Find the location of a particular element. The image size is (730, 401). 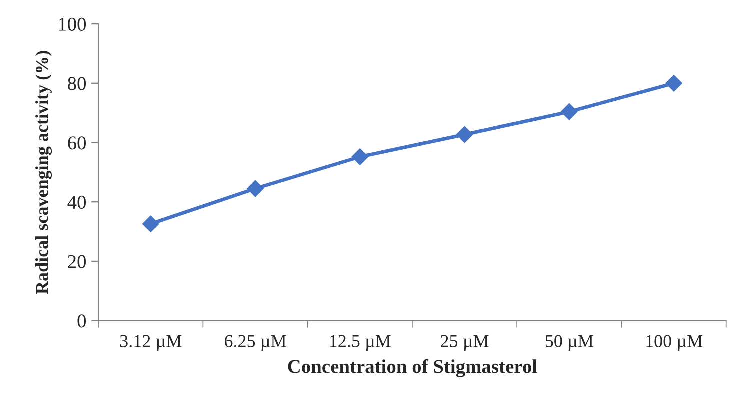

x-tick-label: 3.12 µM is located at coordinates (151, 343).